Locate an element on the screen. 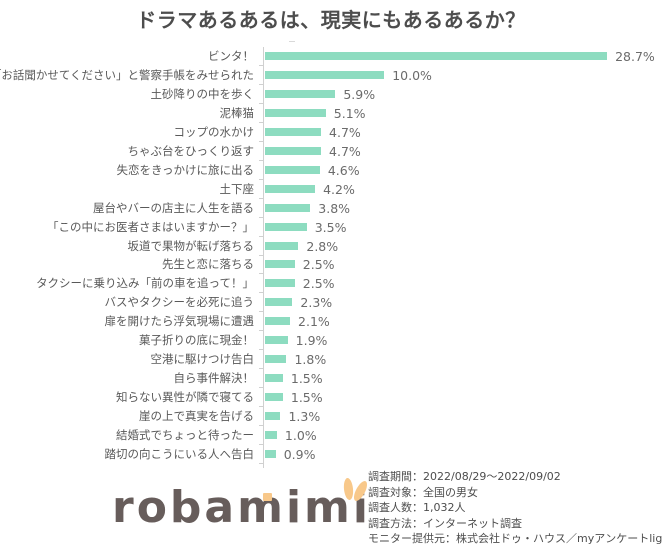 This screenshot has width=662, height=555. bar-row: 「この中にお医者さまはいますかー？」 3.5% is located at coordinates (331, 227).